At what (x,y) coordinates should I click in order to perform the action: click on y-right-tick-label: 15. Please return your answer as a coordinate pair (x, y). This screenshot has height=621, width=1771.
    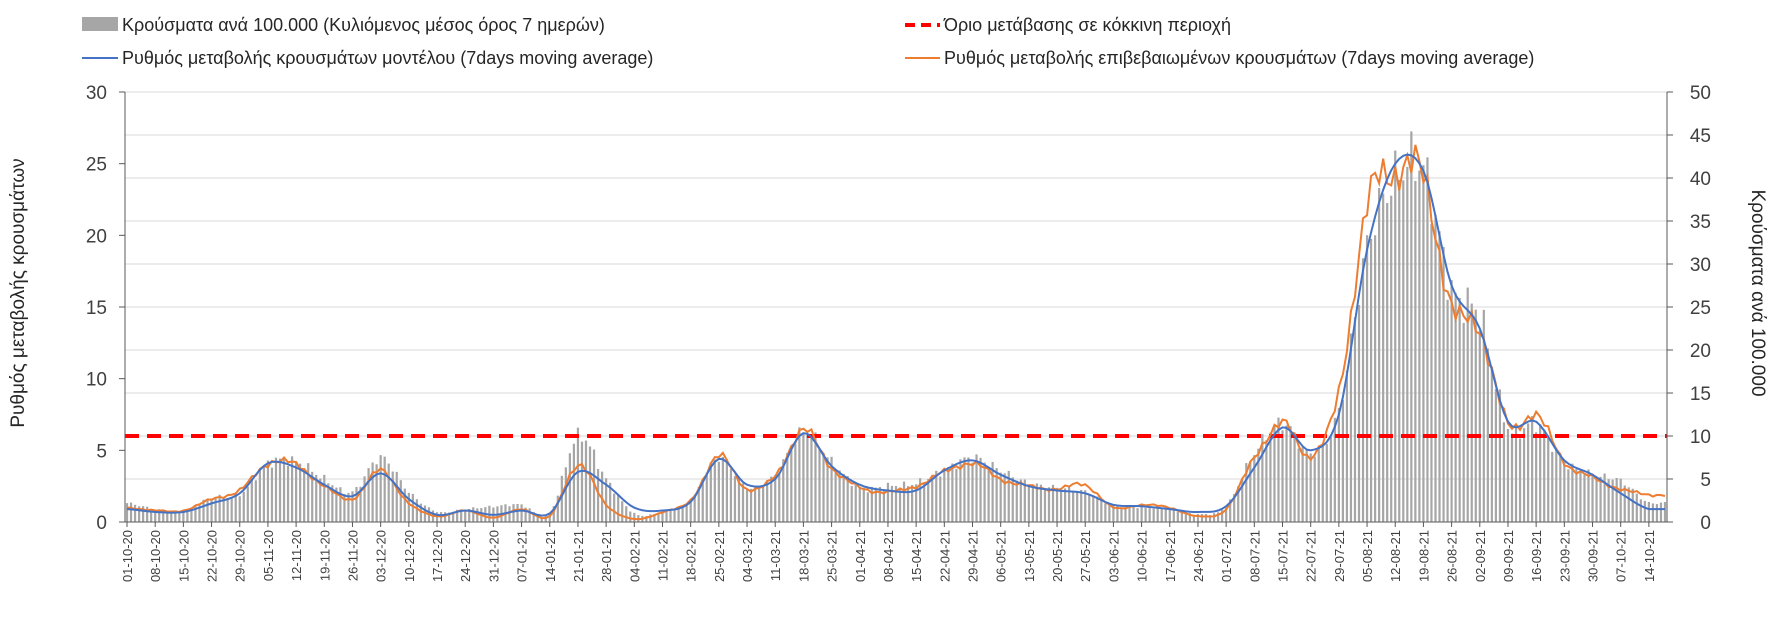
    Looking at the image, I should click on (1700, 394).